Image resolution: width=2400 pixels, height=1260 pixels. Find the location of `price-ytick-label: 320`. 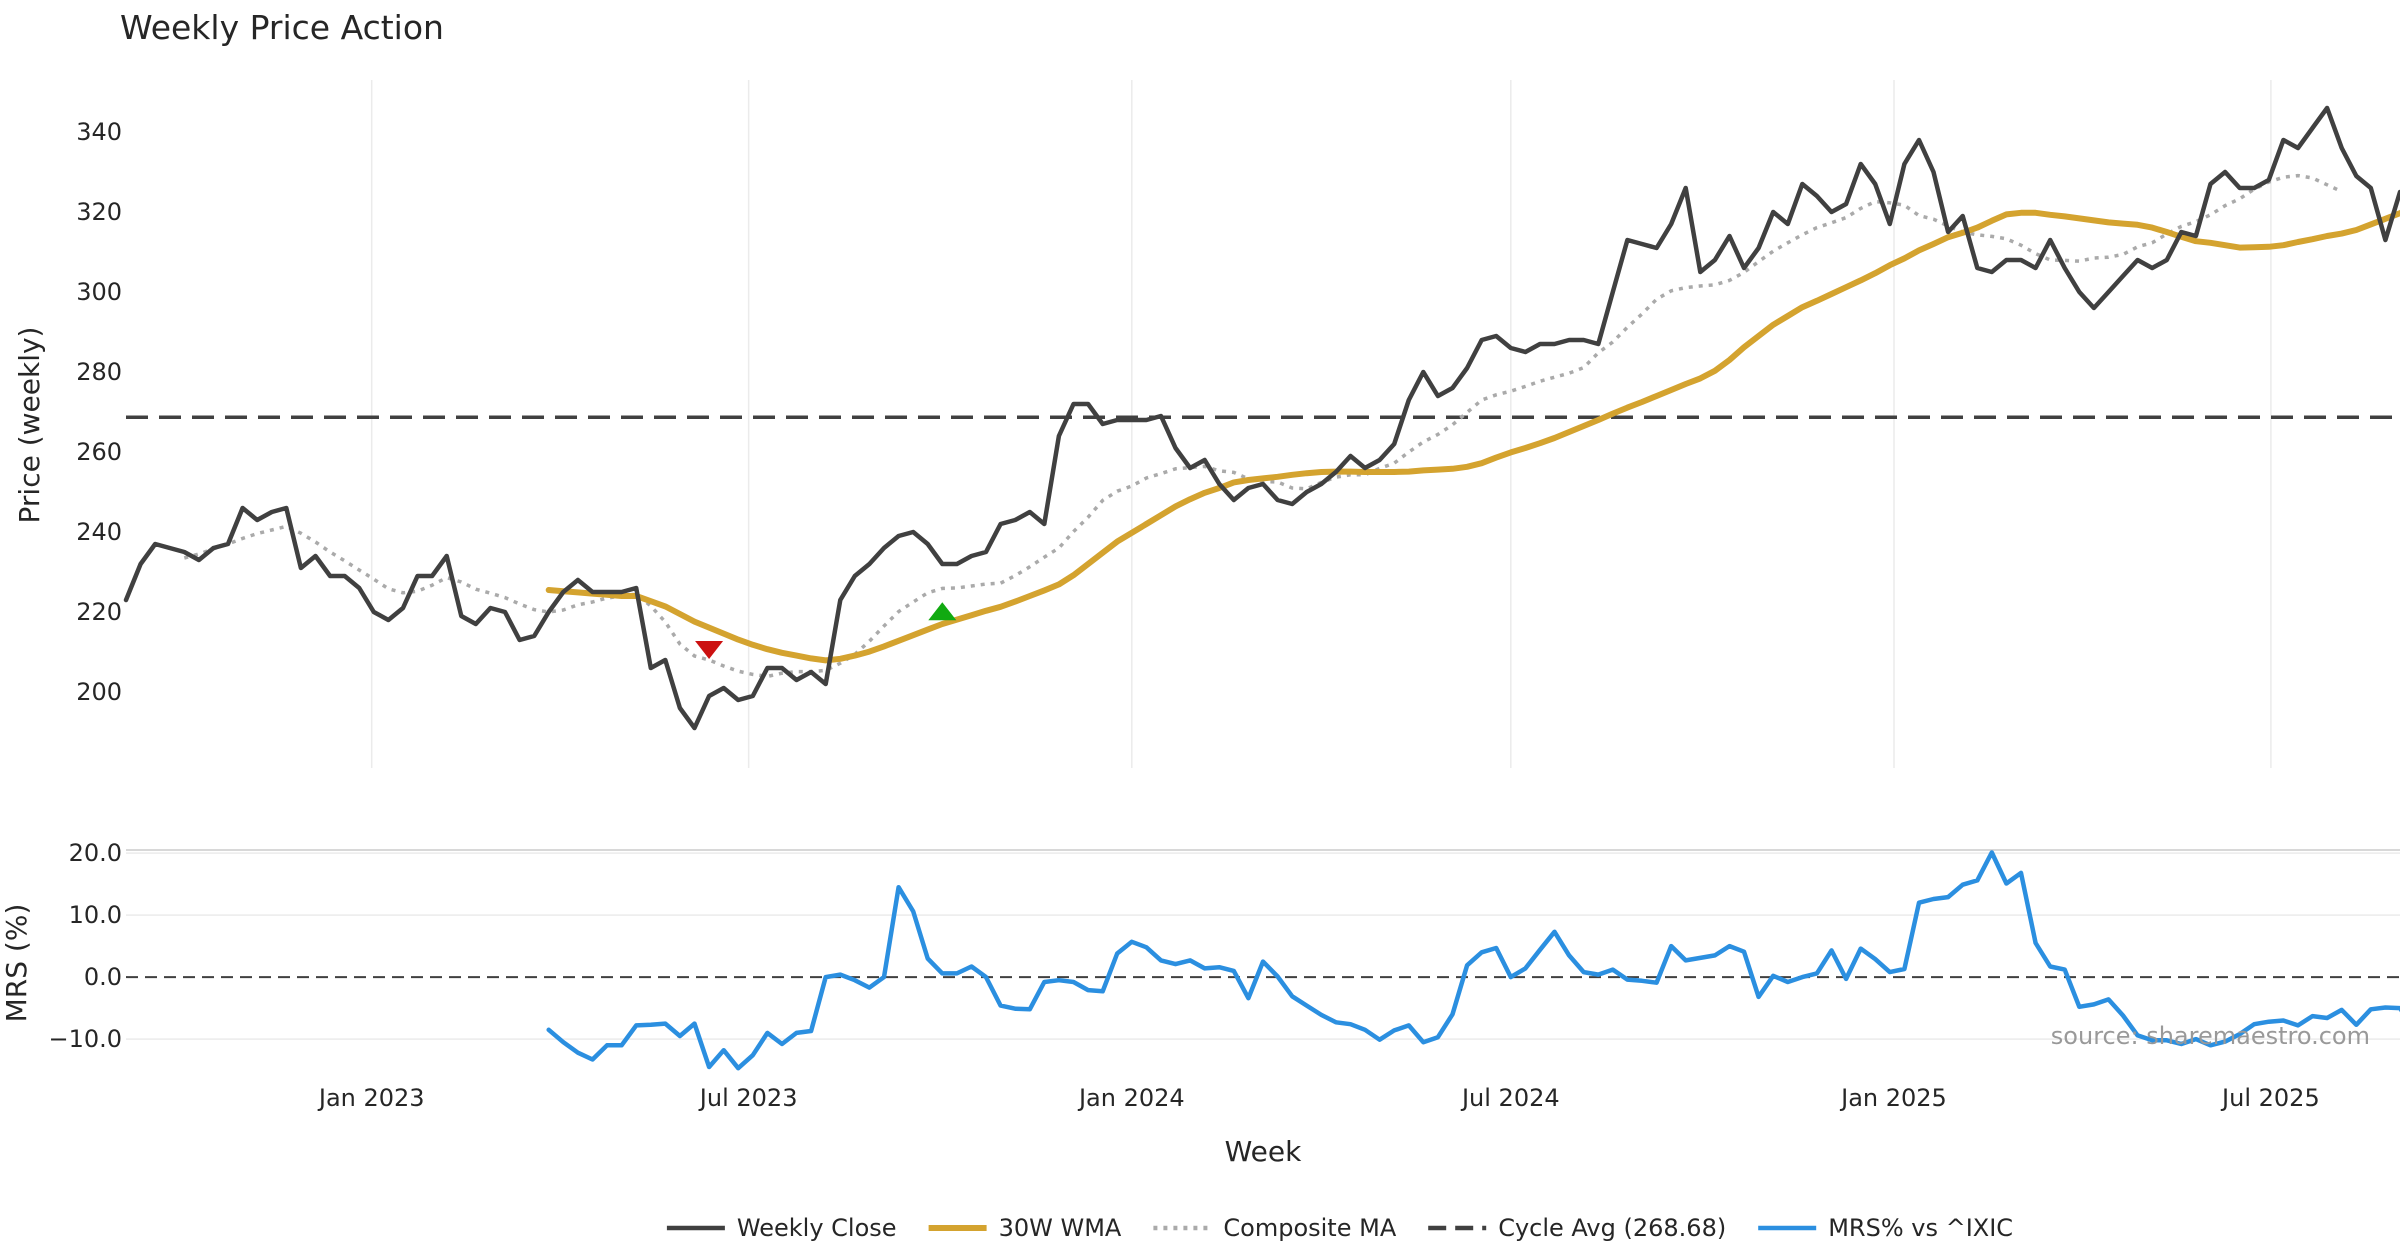

price-ytick-label: 320 is located at coordinates (99, 212).